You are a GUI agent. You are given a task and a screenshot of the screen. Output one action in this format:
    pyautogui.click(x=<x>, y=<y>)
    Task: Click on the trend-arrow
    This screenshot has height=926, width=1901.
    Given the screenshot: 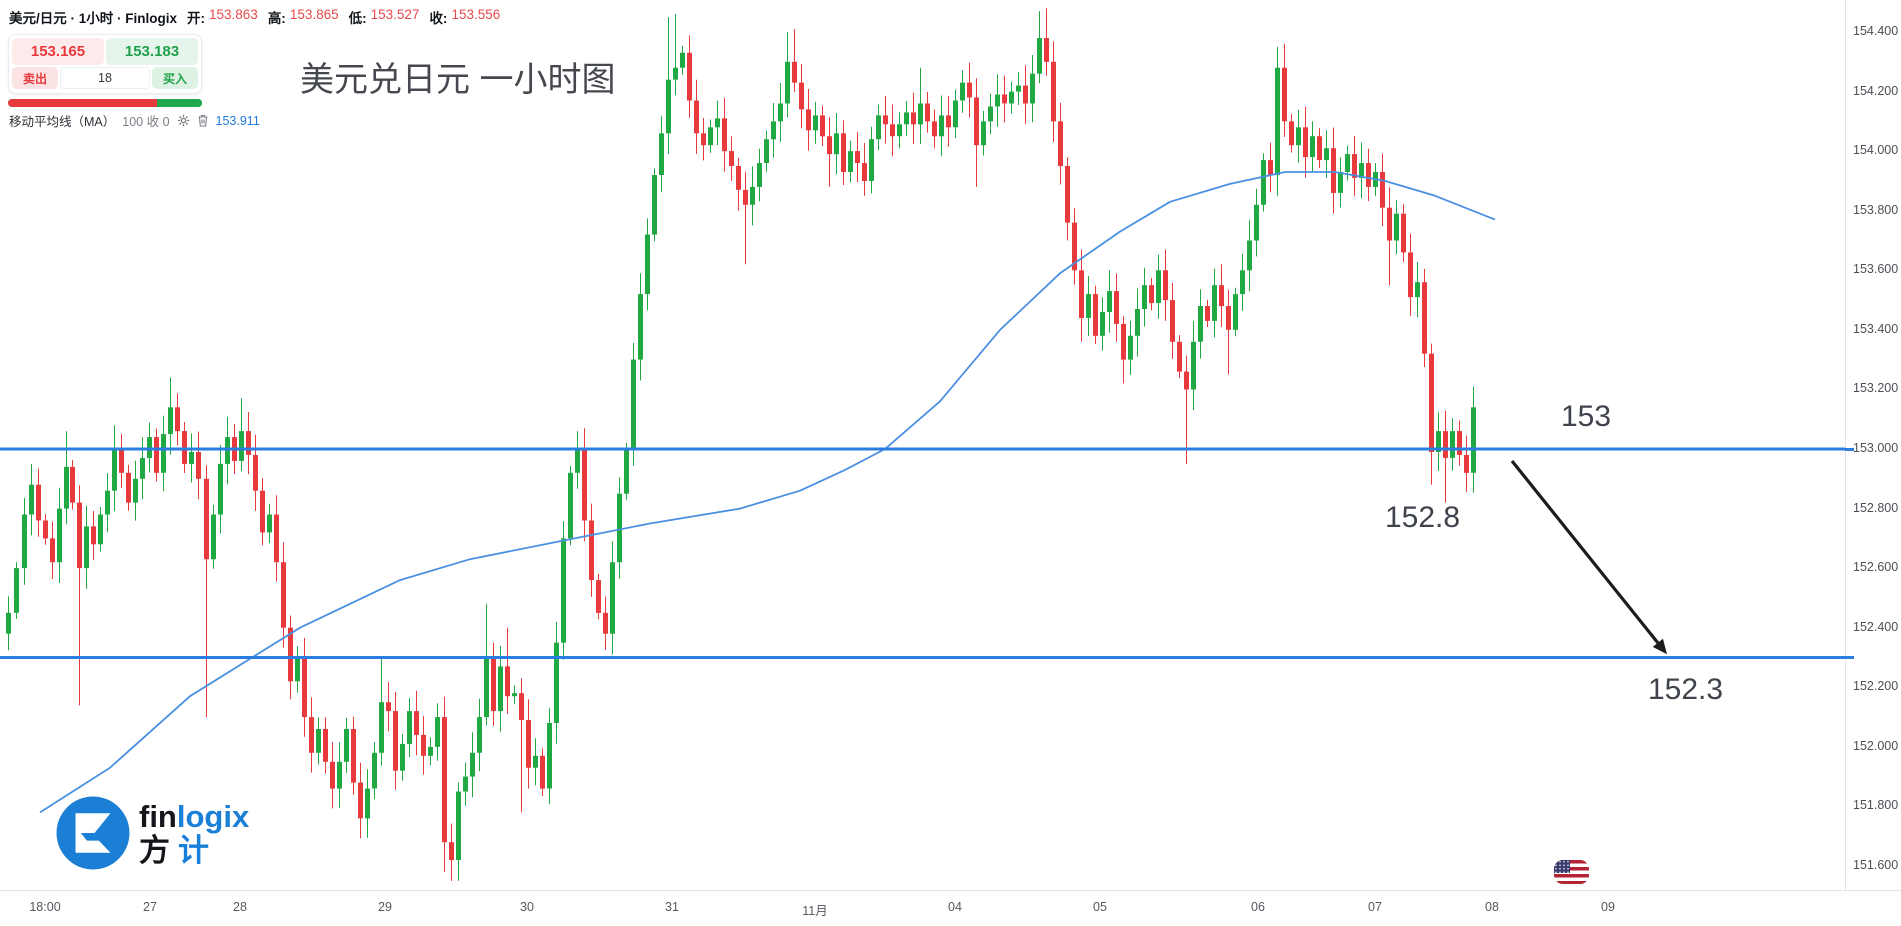 What is the action you would take?
    pyautogui.click(x=1587, y=554)
    